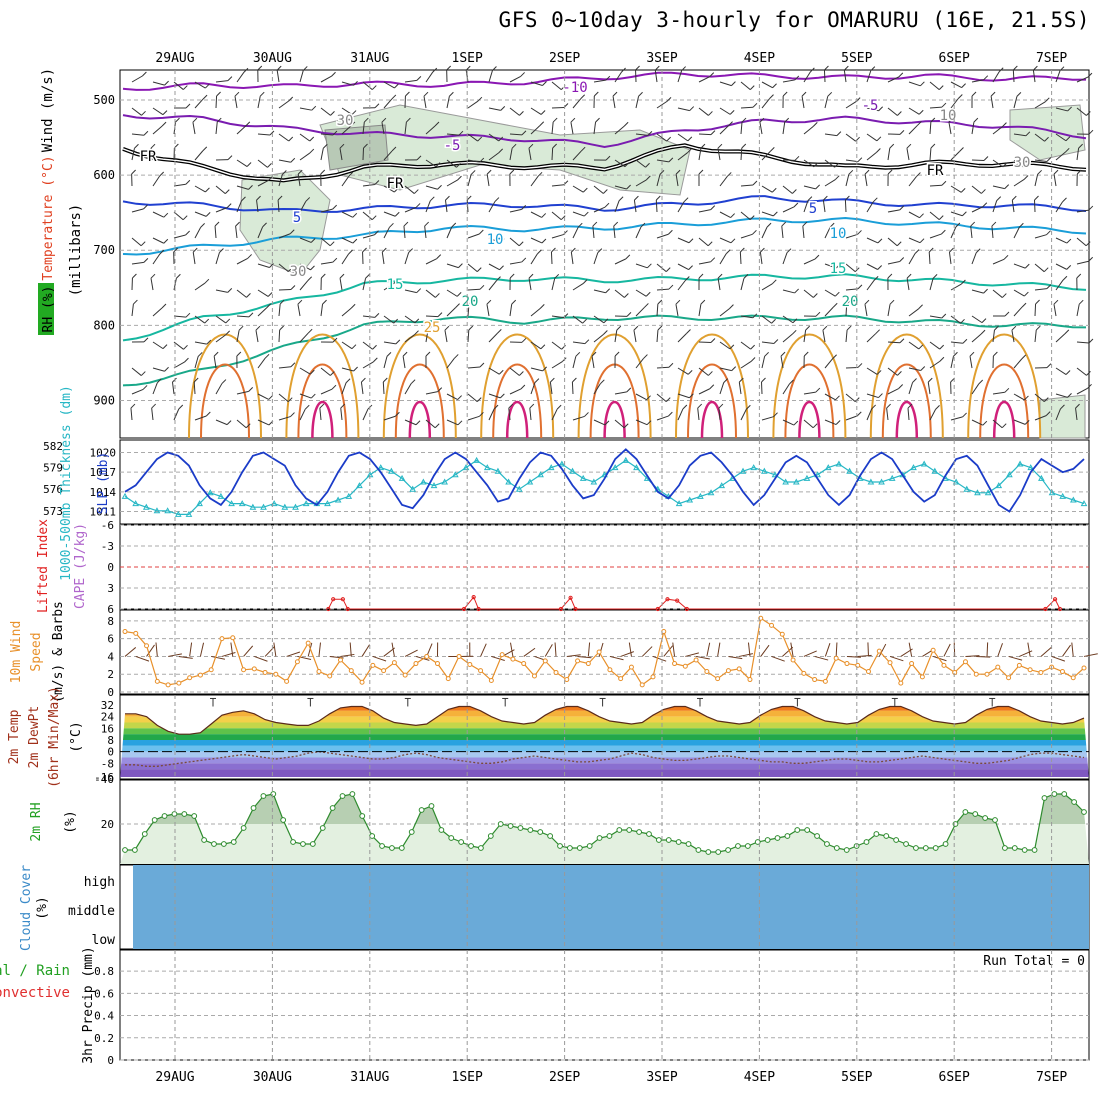 The height and width of the screenshot is (1100, 1100). Describe the element at coordinates (420, 420) in the screenshot. I see `warm-isotherm-lobe` at that location.